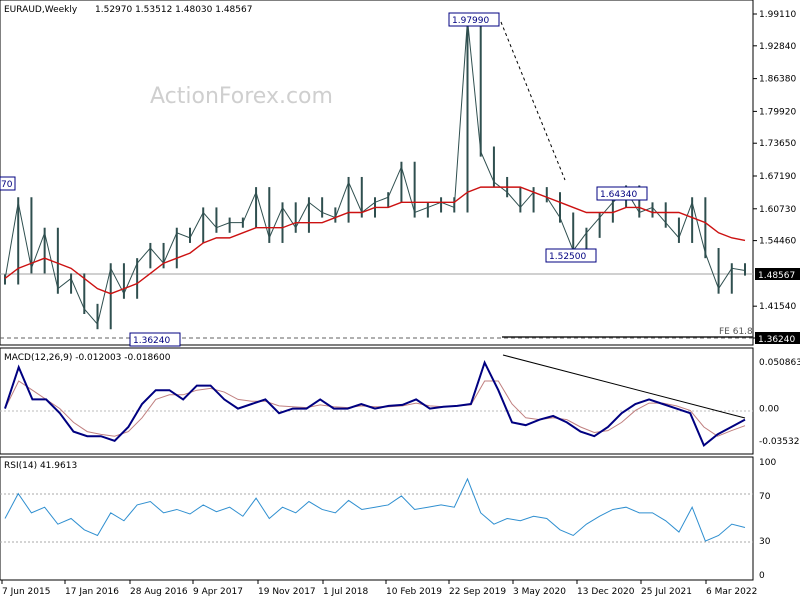 This screenshot has height=604, width=800. I want to click on time-tick-label: 7 Jun 2015, so click(26, 592).